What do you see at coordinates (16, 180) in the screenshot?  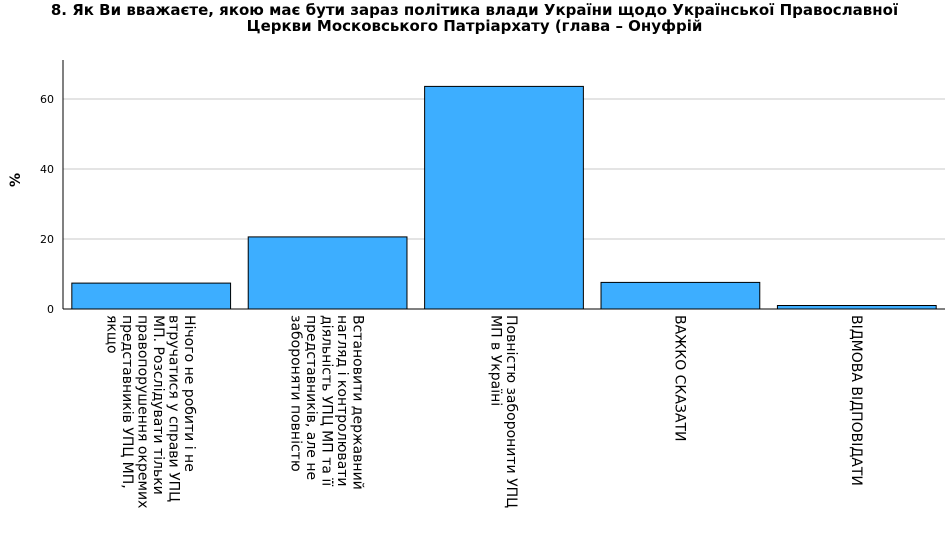 I see `y-axis-label: %` at bounding box center [16, 180].